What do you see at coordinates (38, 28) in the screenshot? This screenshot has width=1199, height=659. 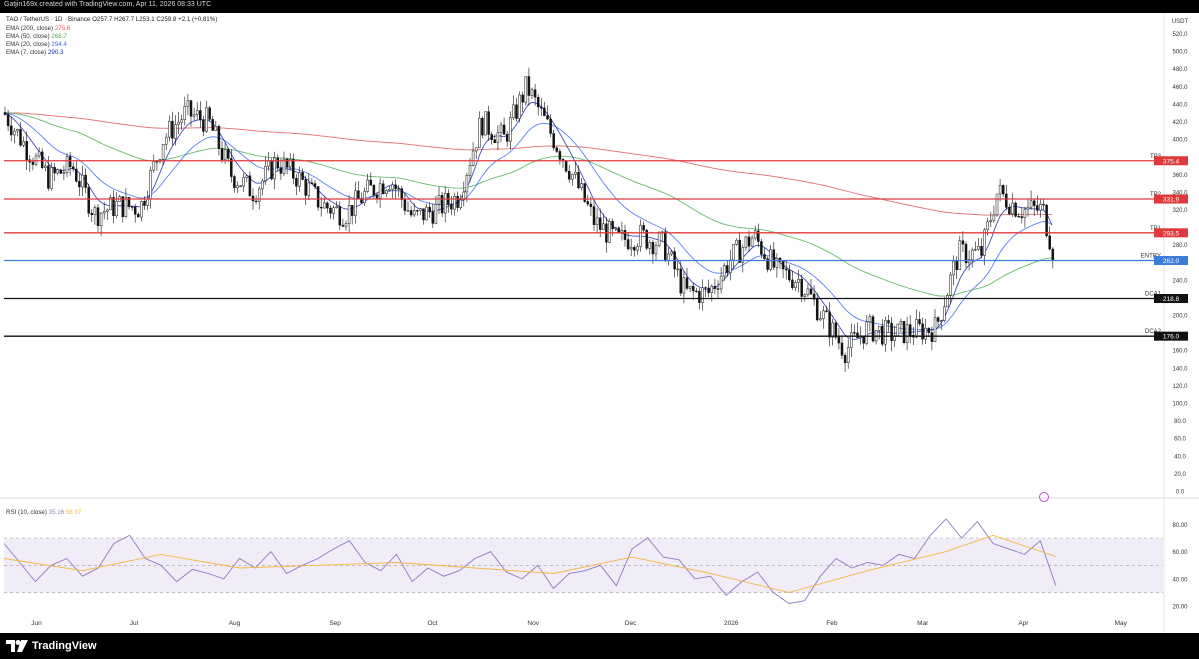 I see `legend-ema-0: EMA (200, close) 275.6` at bounding box center [38, 28].